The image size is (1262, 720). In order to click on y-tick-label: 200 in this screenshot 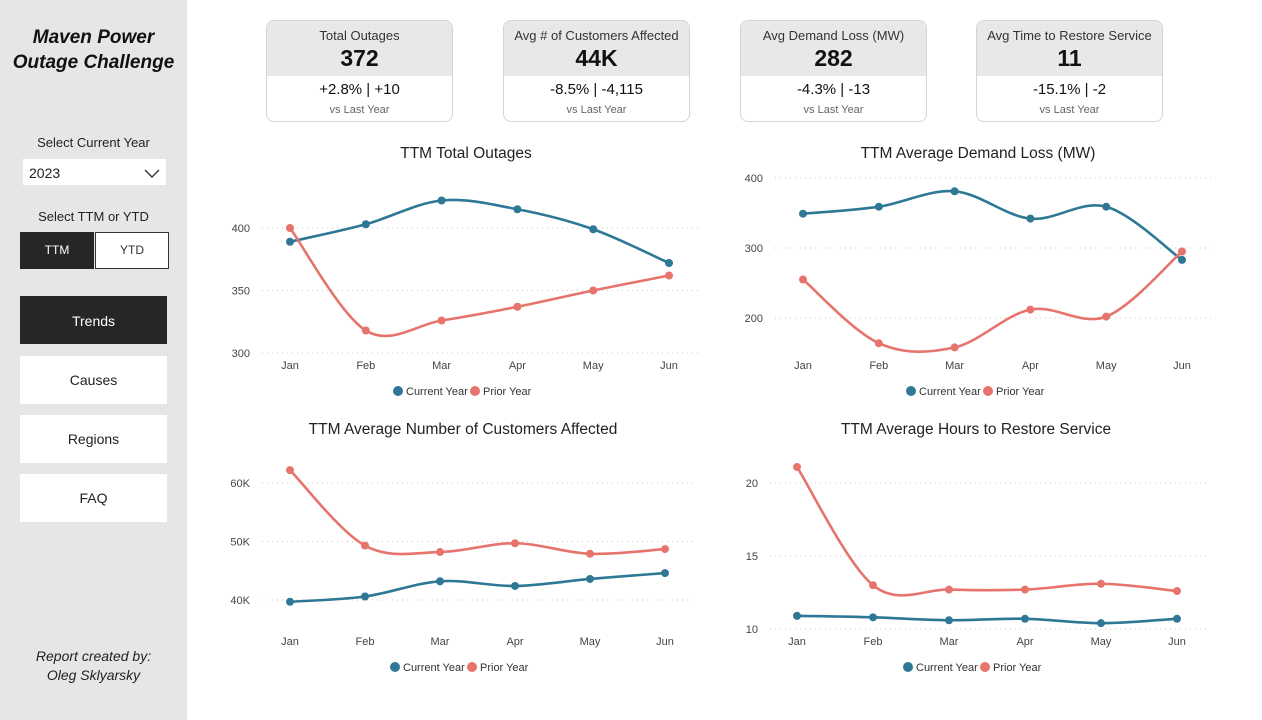, I will do `click(754, 319)`.